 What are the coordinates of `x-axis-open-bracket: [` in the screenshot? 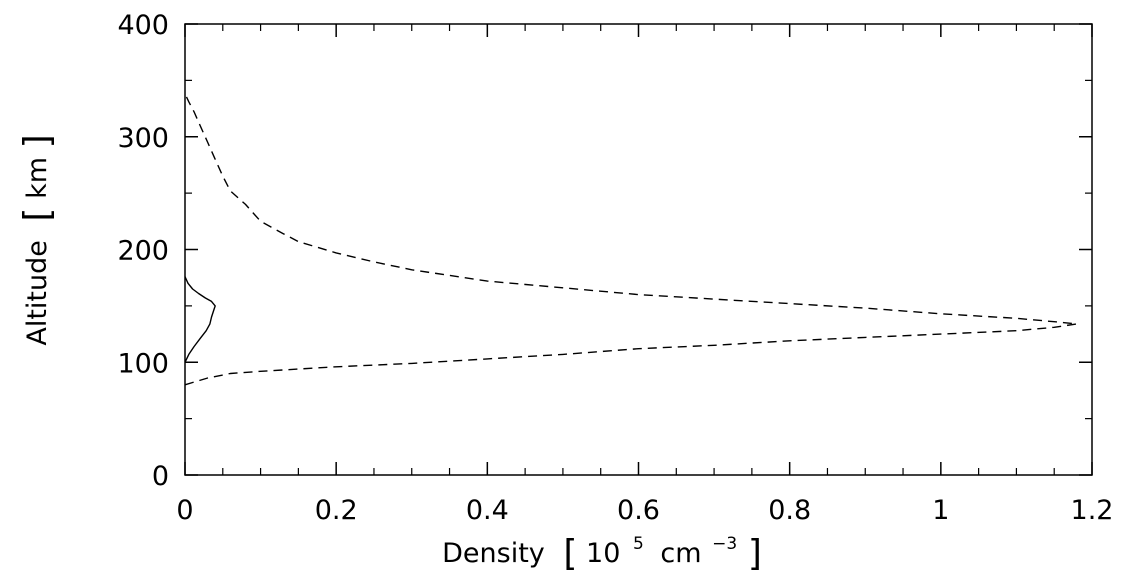 It's located at (570, 553).